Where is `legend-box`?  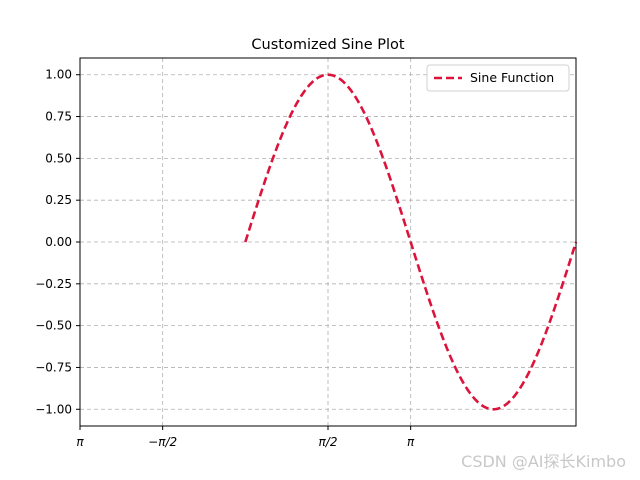 legend-box is located at coordinates (498, 78).